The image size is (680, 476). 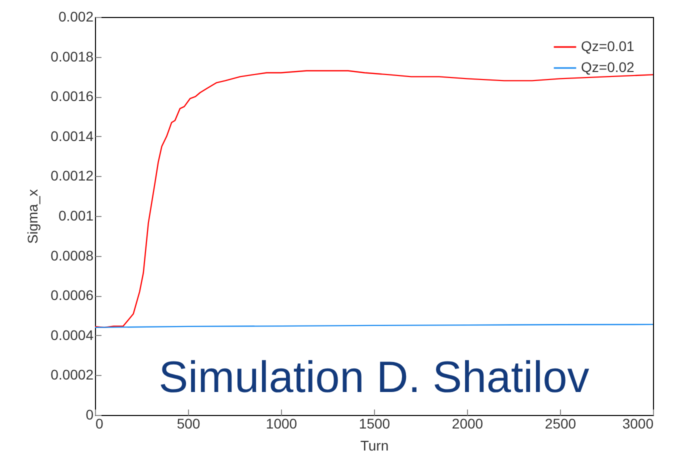 I want to click on x-tick-label: 1500, so click(x=374, y=424).